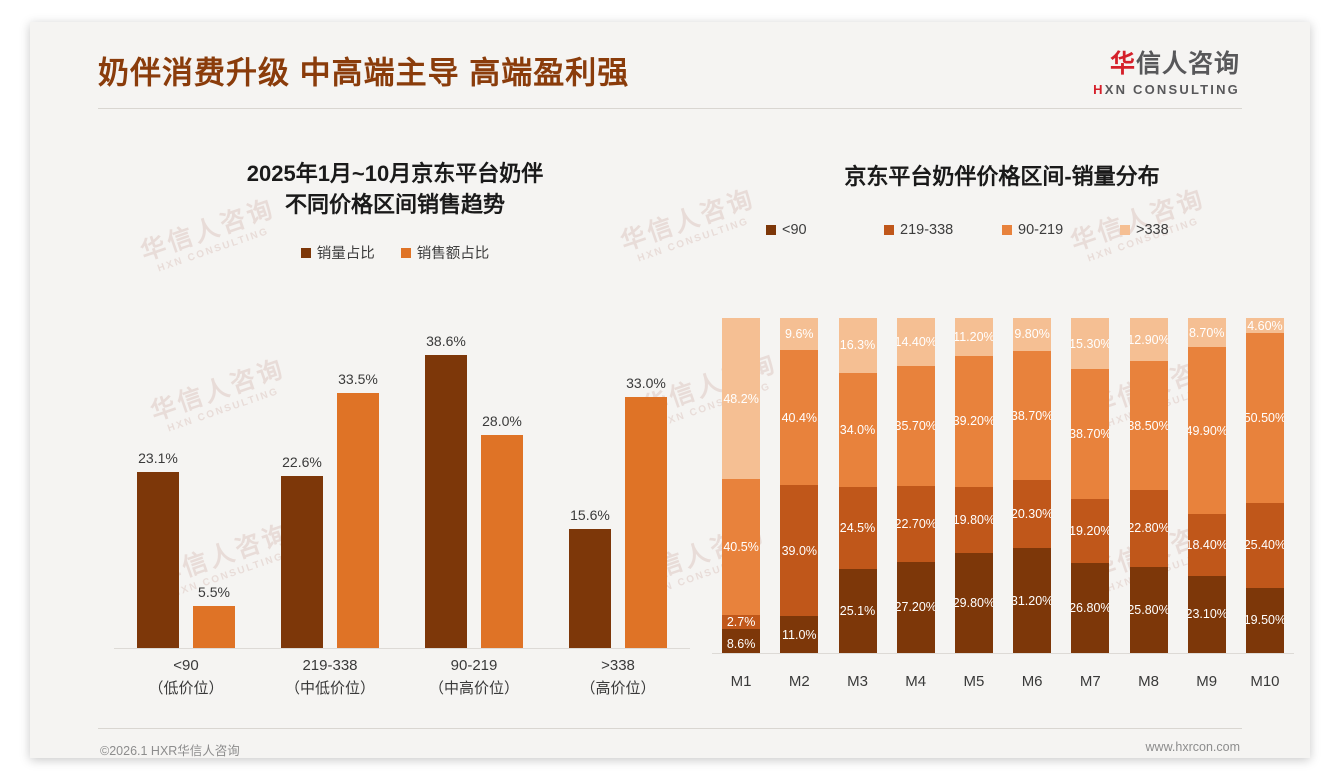 This screenshot has width=1340, height=780. What do you see at coordinates (1148, 340) in the screenshot?
I see `stack-segment: 12.90%` at bounding box center [1148, 340].